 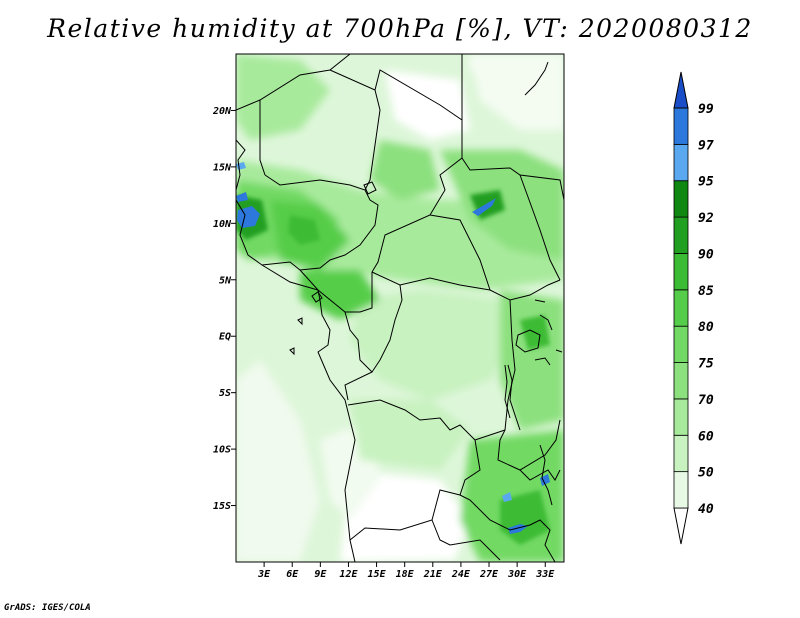 I want to click on colorbar-label: 70, so click(x=706, y=400).